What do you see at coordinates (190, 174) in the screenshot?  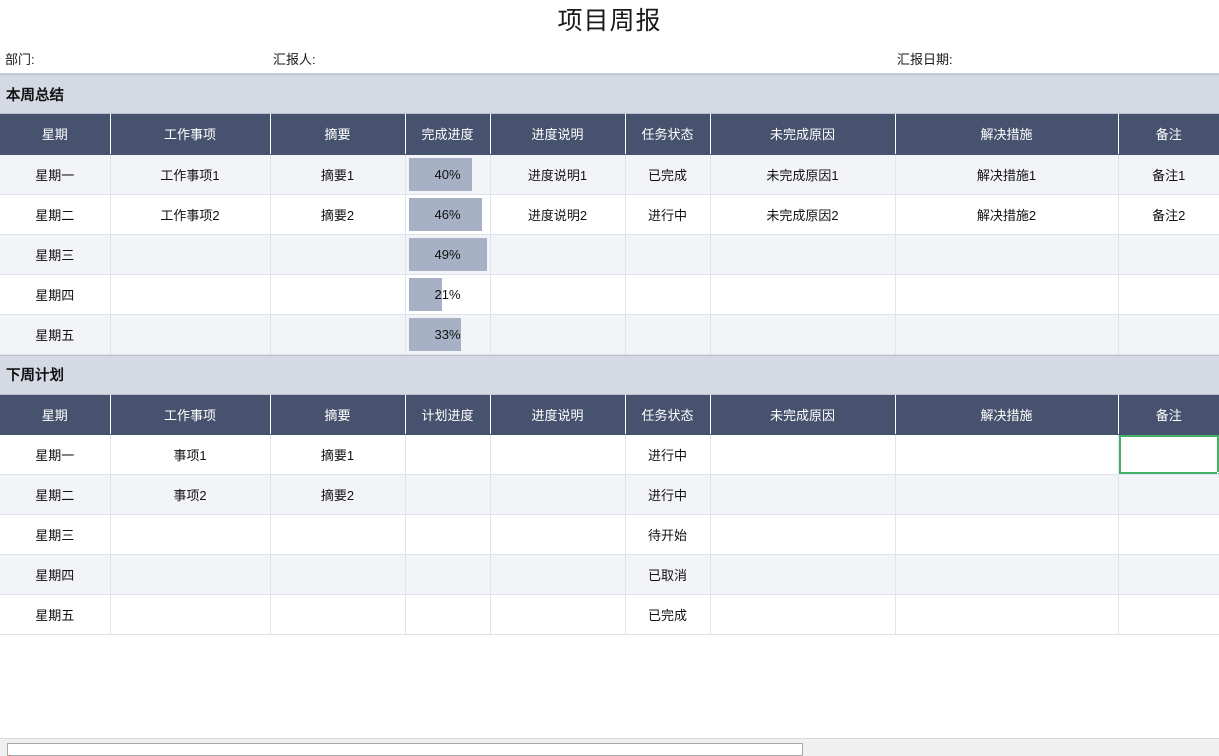 I see `cell-work-item: 工作事项1` at bounding box center [190, 174].